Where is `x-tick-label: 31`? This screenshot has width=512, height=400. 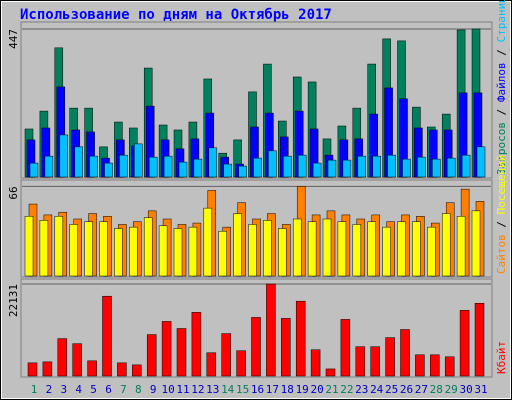
x-tick-label: 31 is located at coordinates (480, 389).